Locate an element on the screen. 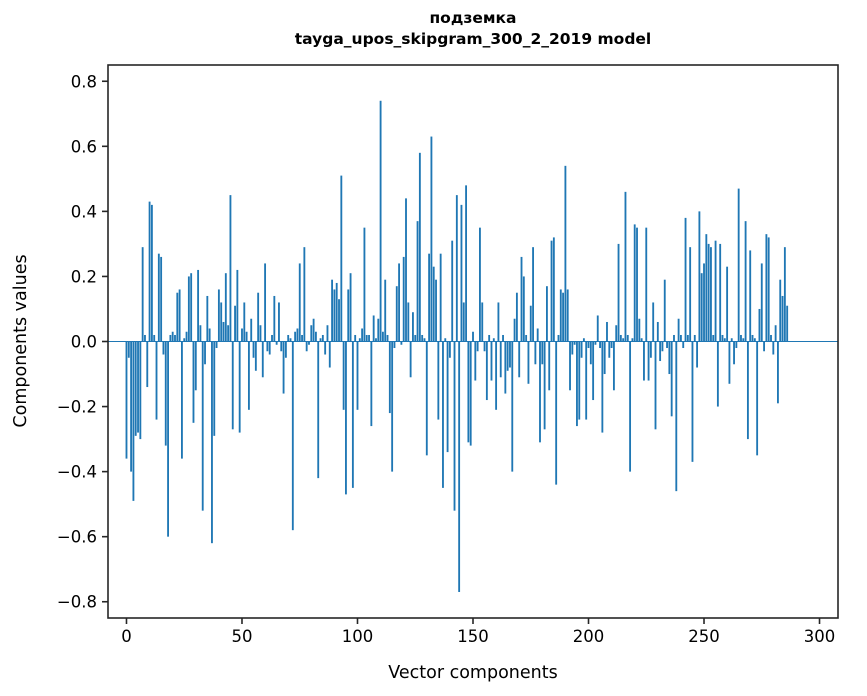 This screenshot has height=696, width=867. x-tick-label: 150 is located at coordinates (473, 636).